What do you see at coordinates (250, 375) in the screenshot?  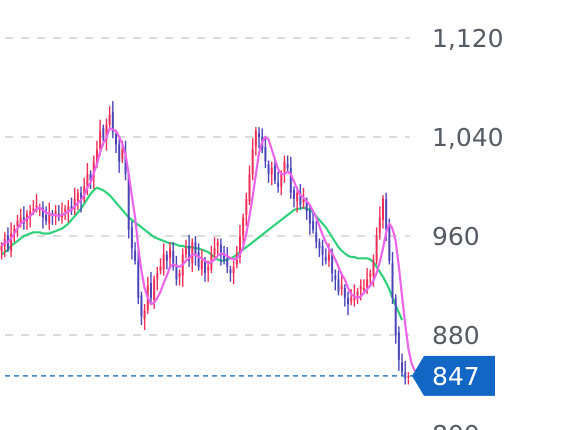 I see `current-price-marker: 847` at bounding box center [250, 375].